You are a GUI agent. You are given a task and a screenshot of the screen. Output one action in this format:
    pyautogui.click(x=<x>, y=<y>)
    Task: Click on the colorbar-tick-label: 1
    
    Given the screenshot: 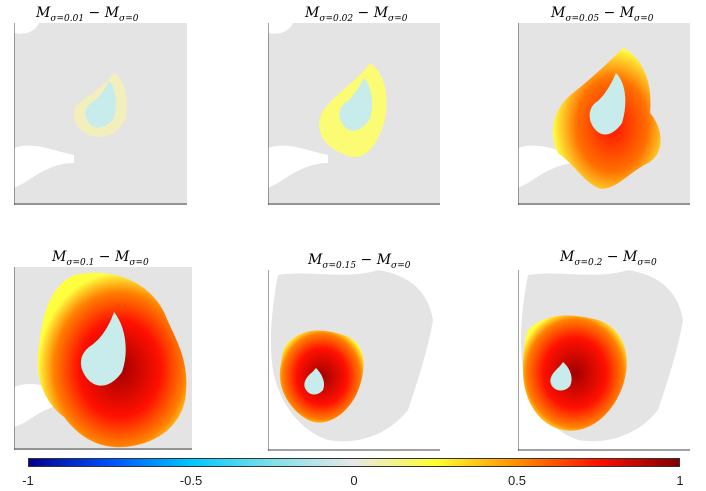 What is the action you would take?
    pyautogui.click(x=680, y=480)
    